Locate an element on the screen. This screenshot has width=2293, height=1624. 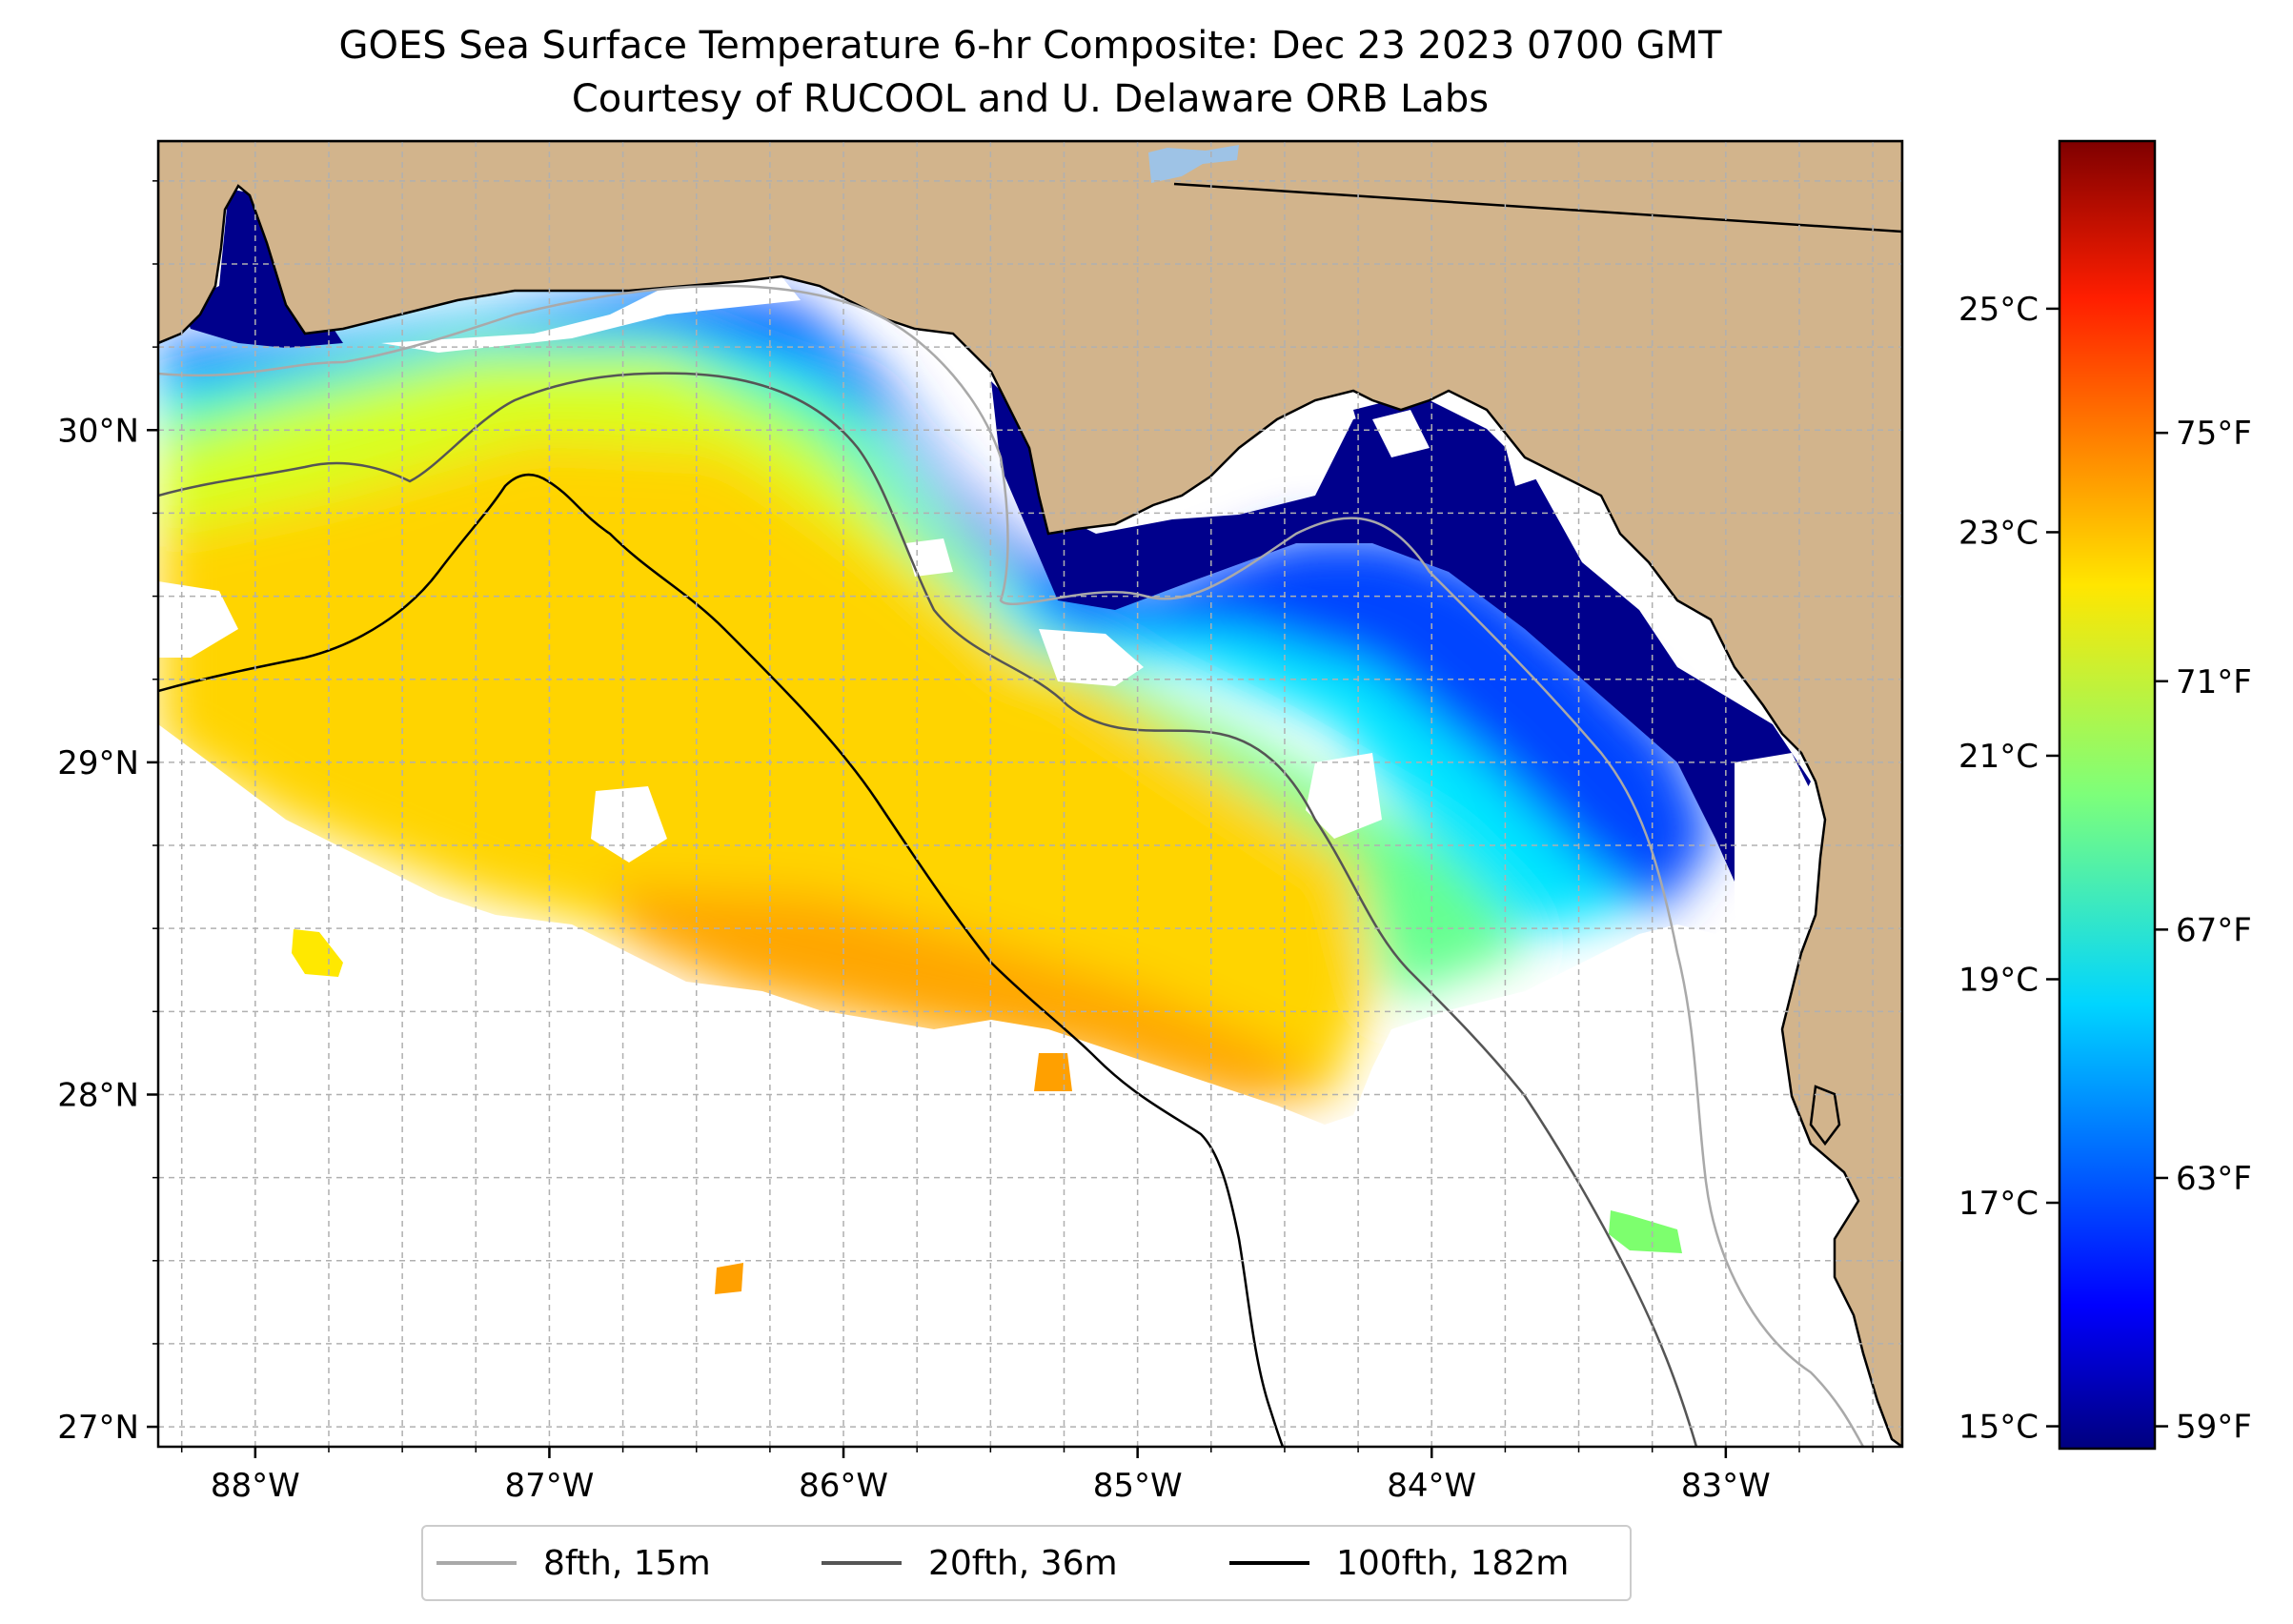
lon-tick-label: 85°W is located at coordinates (1138, 1486).